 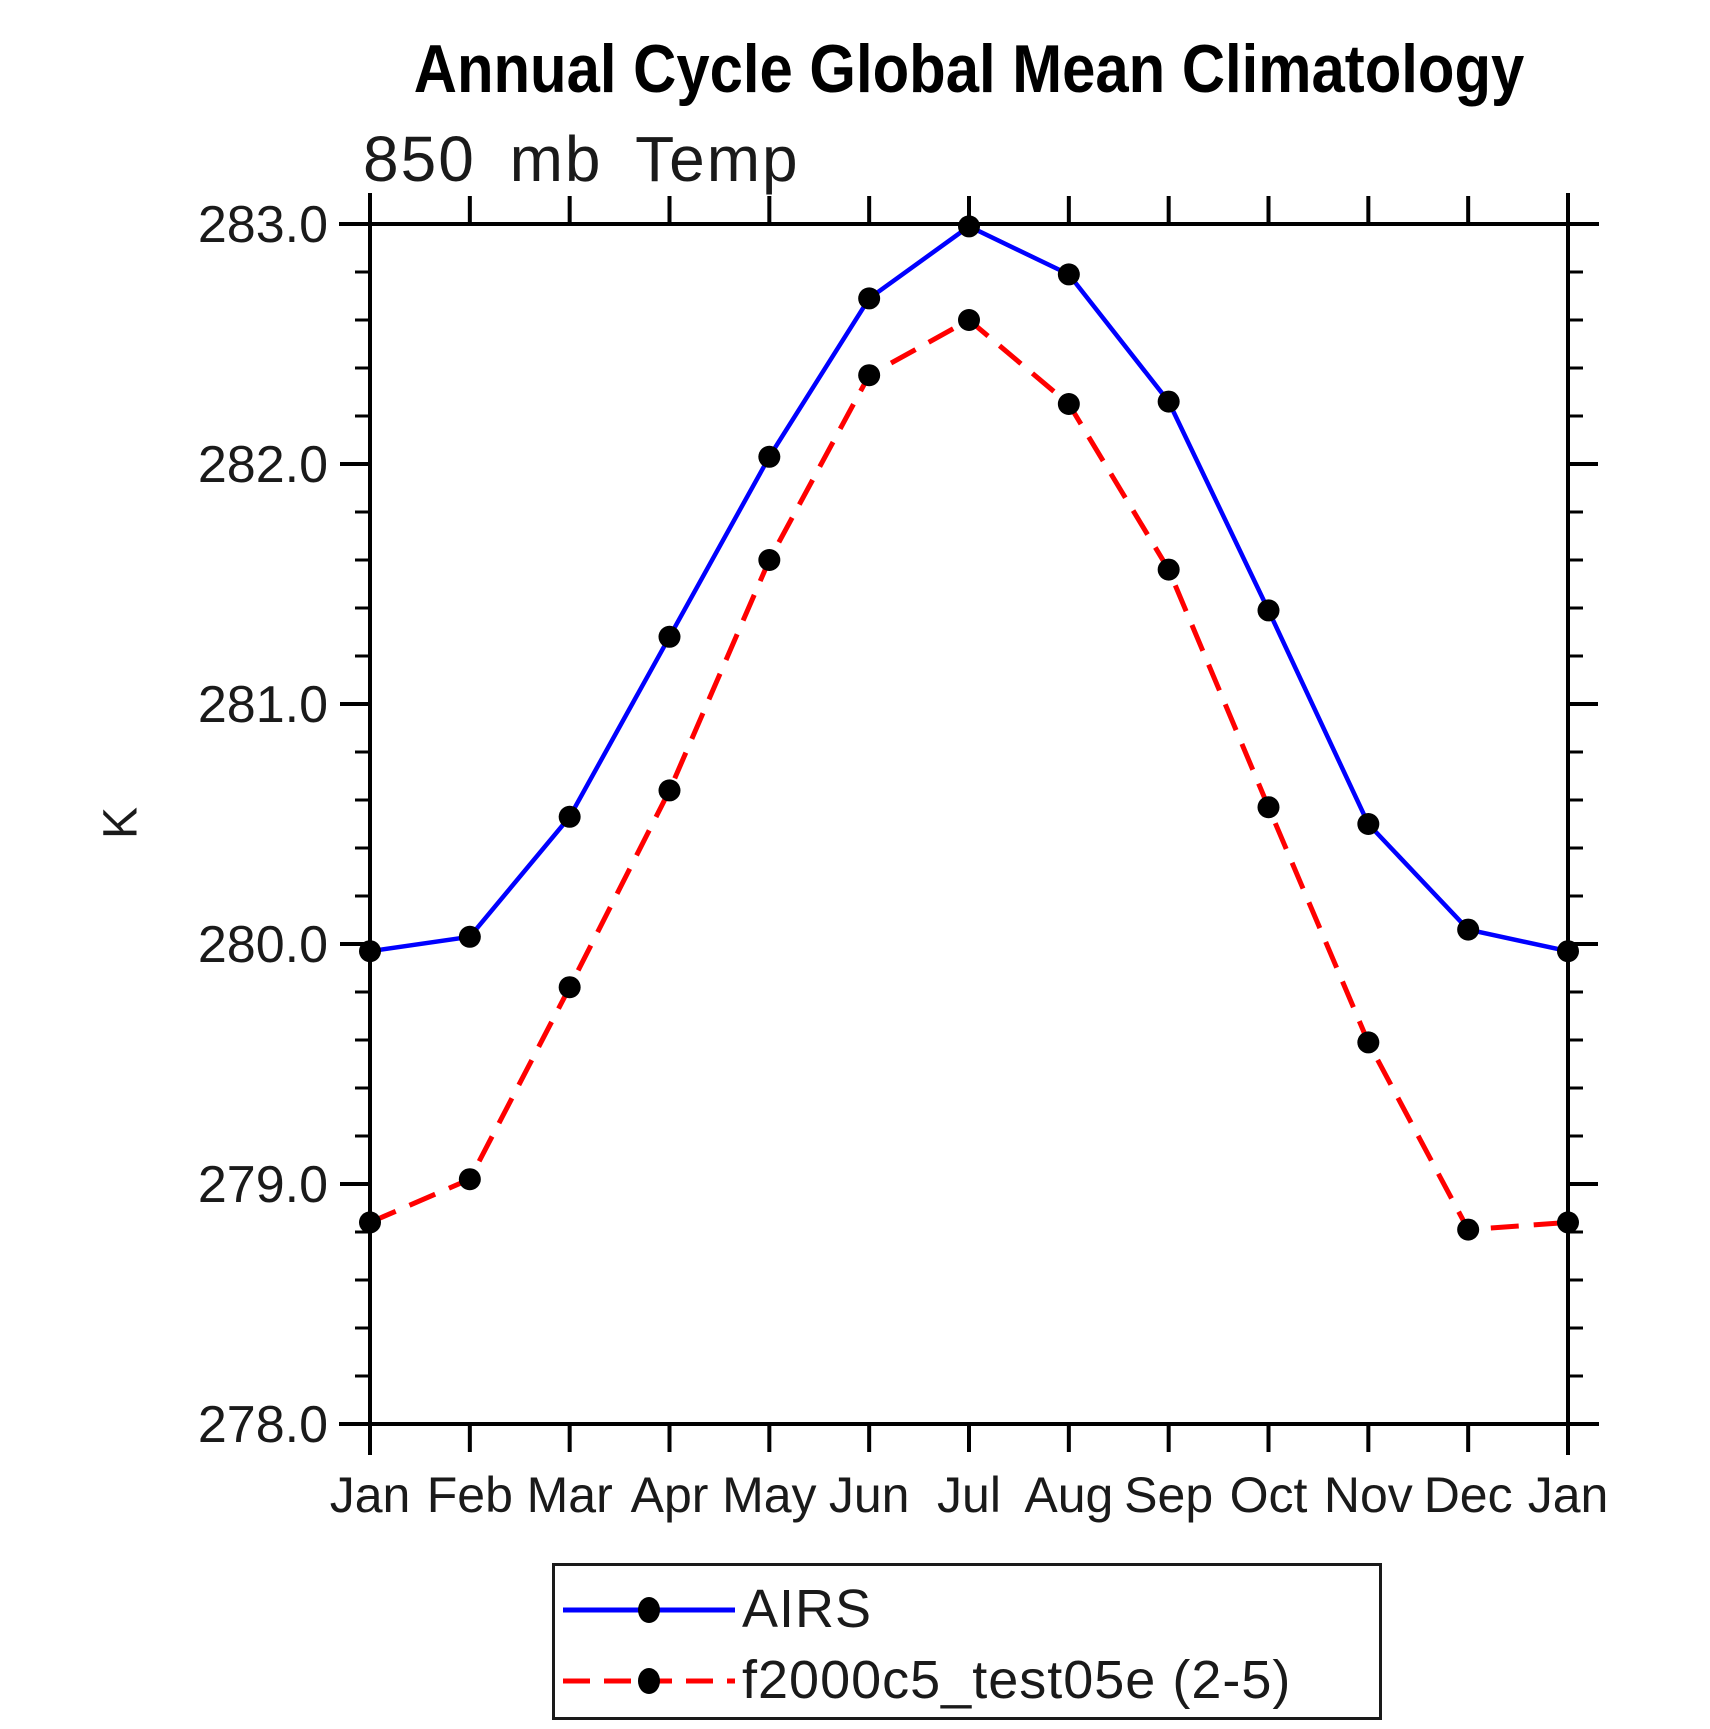 I want to click on legend-sample-f2000, so click(x=649, y=1681).